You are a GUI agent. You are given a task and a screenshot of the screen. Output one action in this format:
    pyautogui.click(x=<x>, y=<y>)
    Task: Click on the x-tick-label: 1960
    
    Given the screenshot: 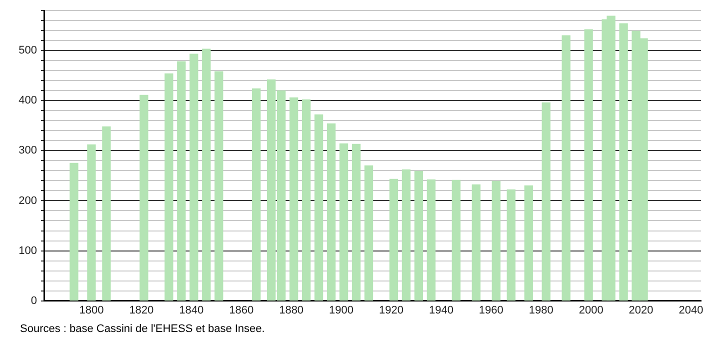 What is the action you would take?
    pyautogui.click(x=491, y=310)
    